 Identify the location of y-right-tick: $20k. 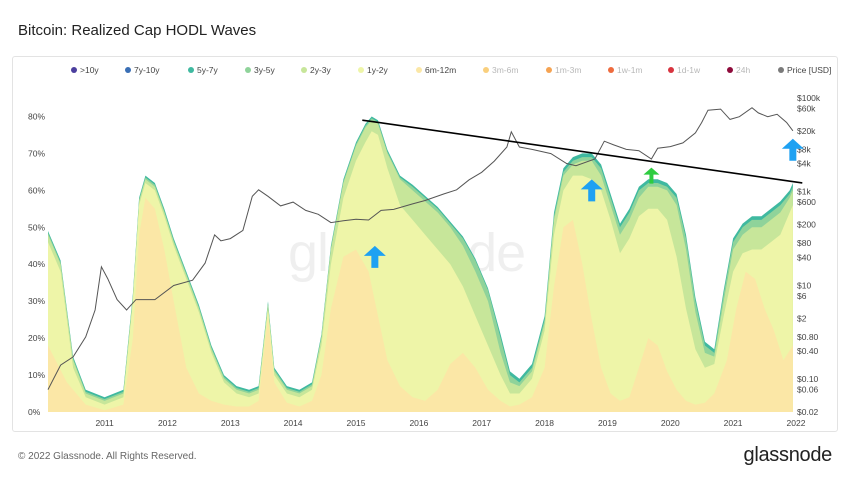
(806, 131).